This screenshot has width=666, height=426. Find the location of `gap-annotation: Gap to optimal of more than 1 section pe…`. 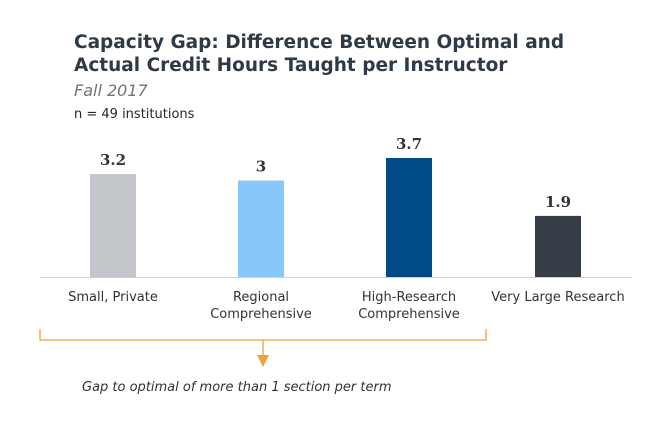

gap-annotation: Gap to optimal of more than 1 section pe… is located at coordinates (237, 387).